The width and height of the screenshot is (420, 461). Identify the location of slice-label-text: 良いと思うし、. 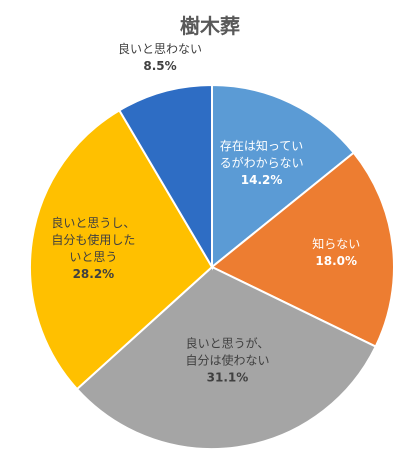
(93, 222).